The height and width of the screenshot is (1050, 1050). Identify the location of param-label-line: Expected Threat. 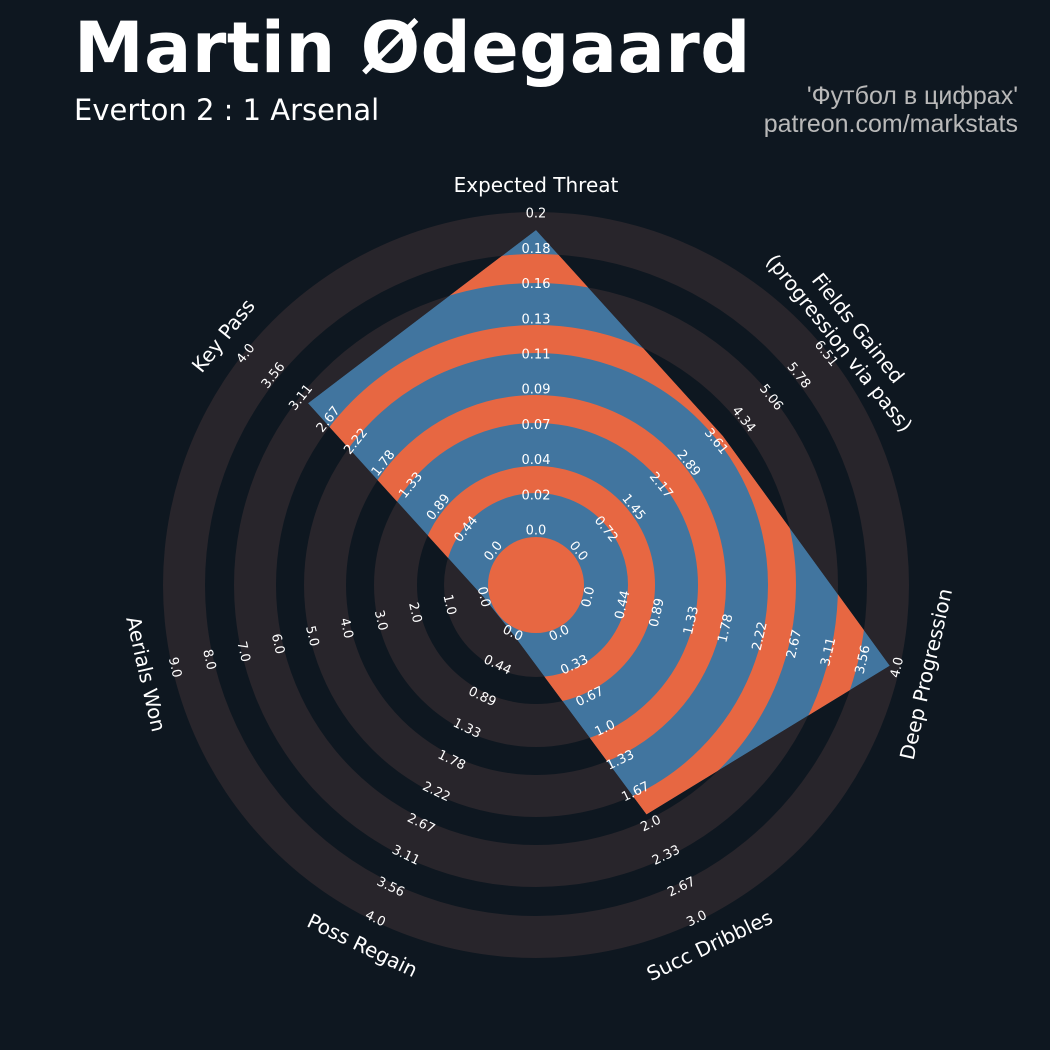
(536, 185).